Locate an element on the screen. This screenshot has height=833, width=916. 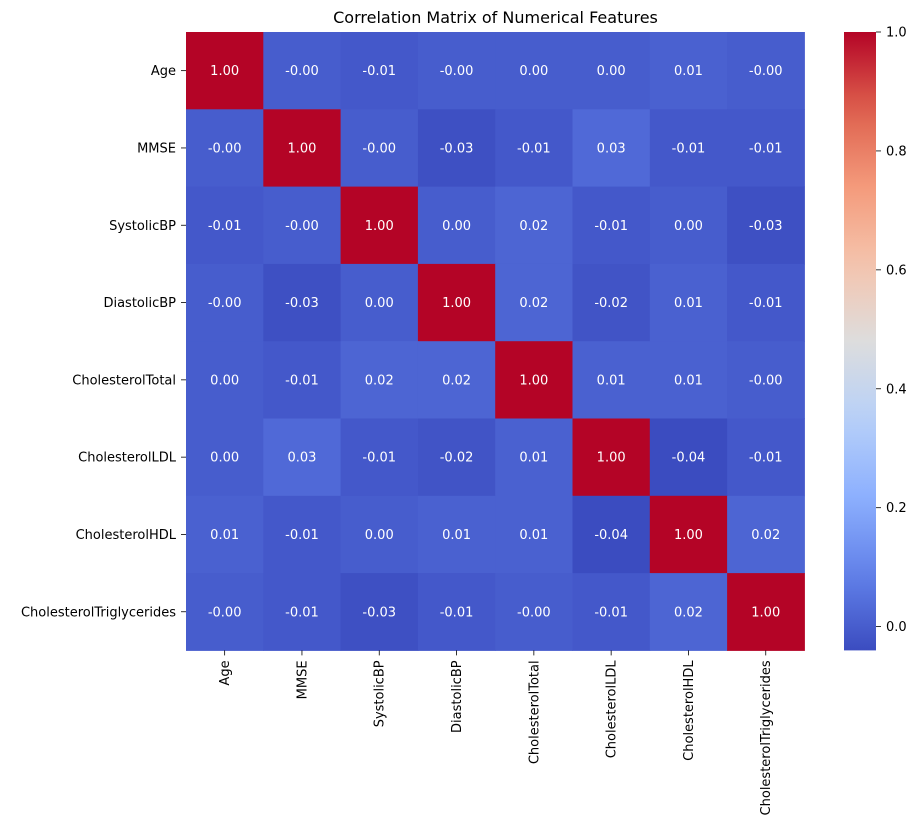
colorbar-tick-label: 1.0 is located at coordinates (896, 33).